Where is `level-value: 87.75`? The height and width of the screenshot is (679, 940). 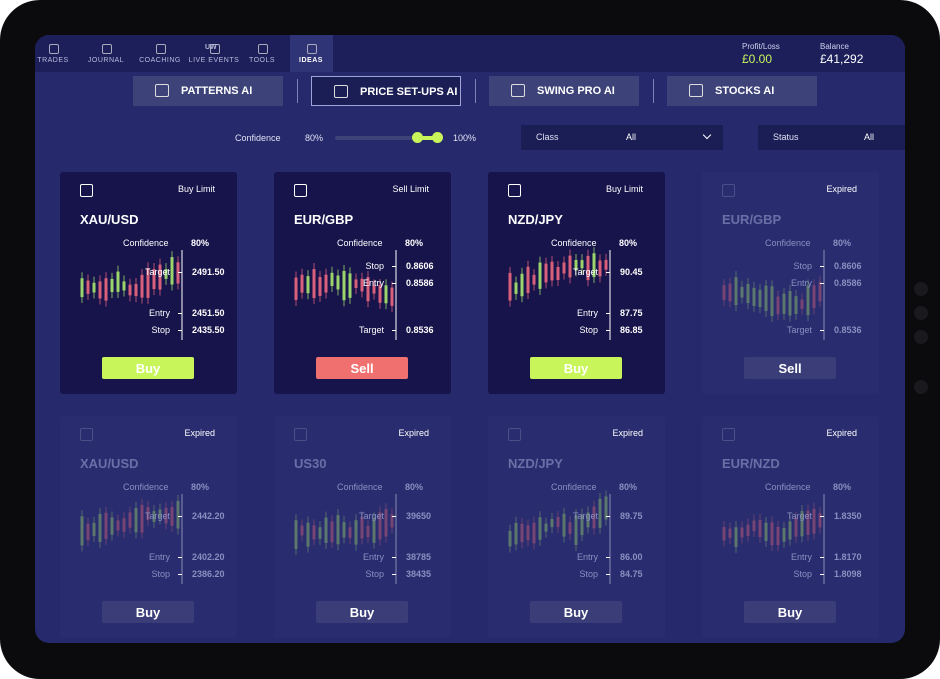
level-value: 87.75 is located at coordinates (631, 313).